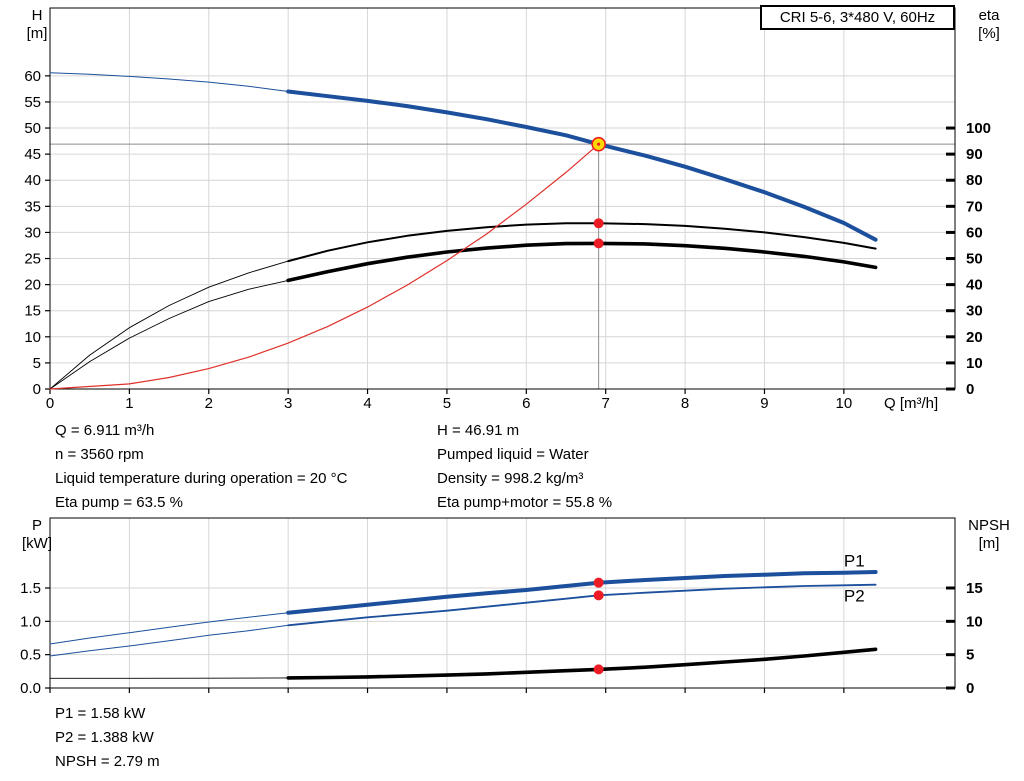  I want to click on annotation-block-power: P1 = 1.58 kW P2 = 1.388 kW NPSH = 2.79 m, so click(107, 738).